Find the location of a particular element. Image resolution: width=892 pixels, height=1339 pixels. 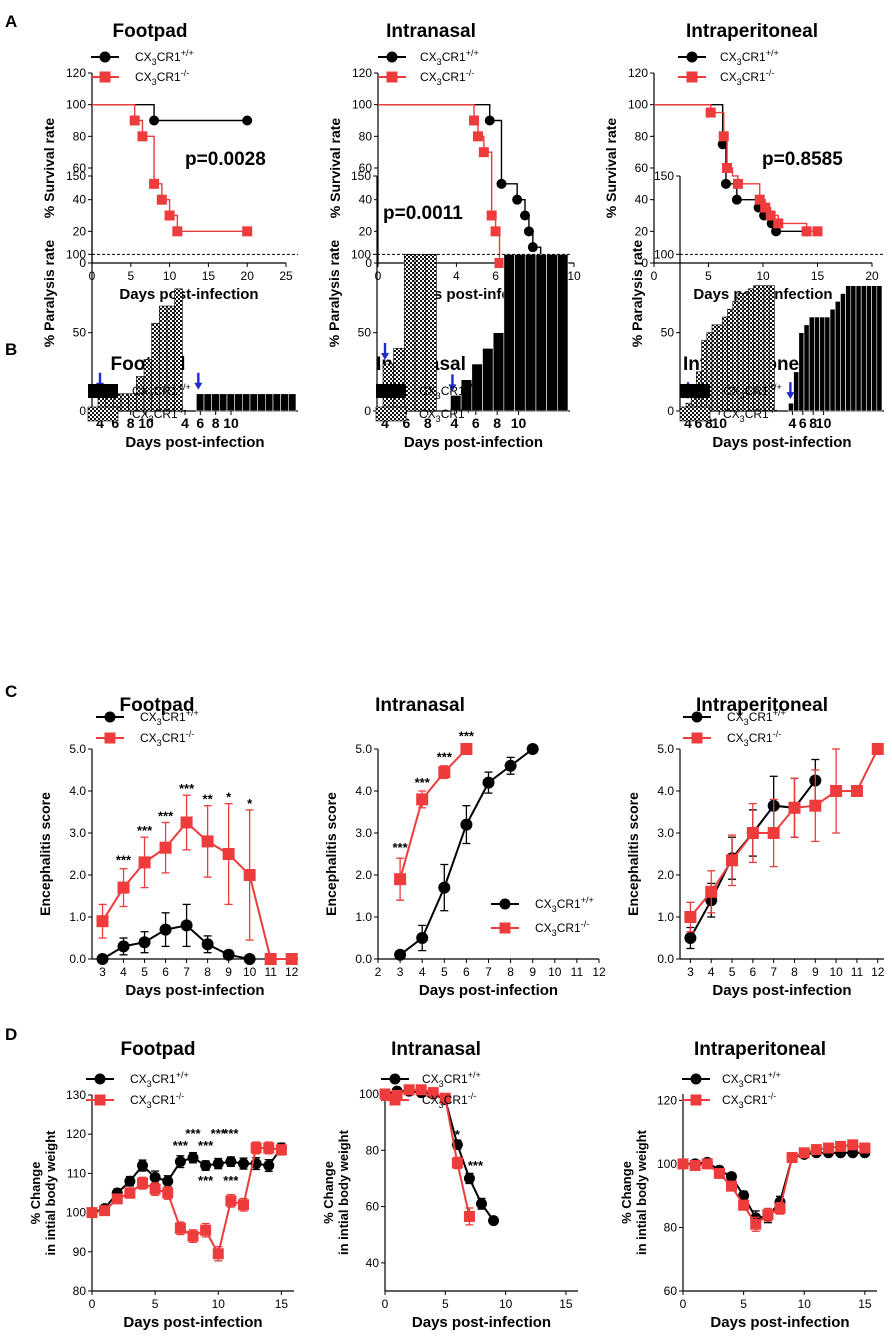

x-tick-label: 9 is located at coordinates (228, 972).